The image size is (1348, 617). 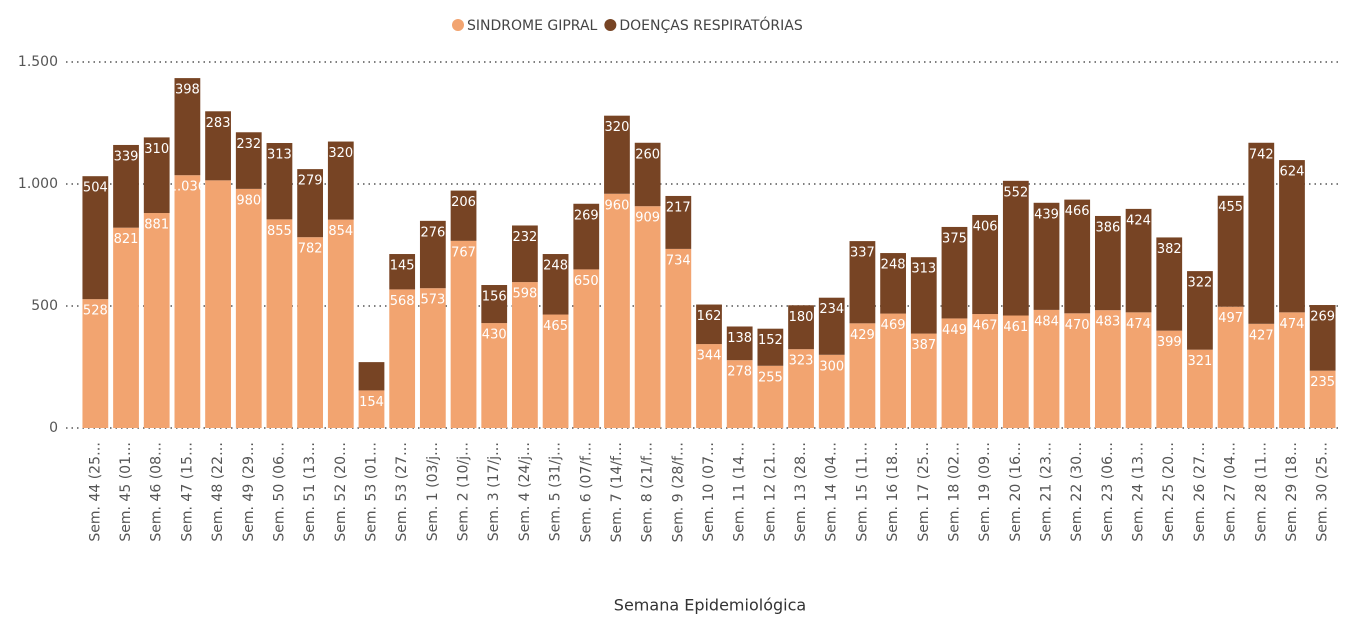 What do you see at coordinates (53, 428) in the screenshot?
I see `y-tick-label: 0` at bounding box center [53, 428].